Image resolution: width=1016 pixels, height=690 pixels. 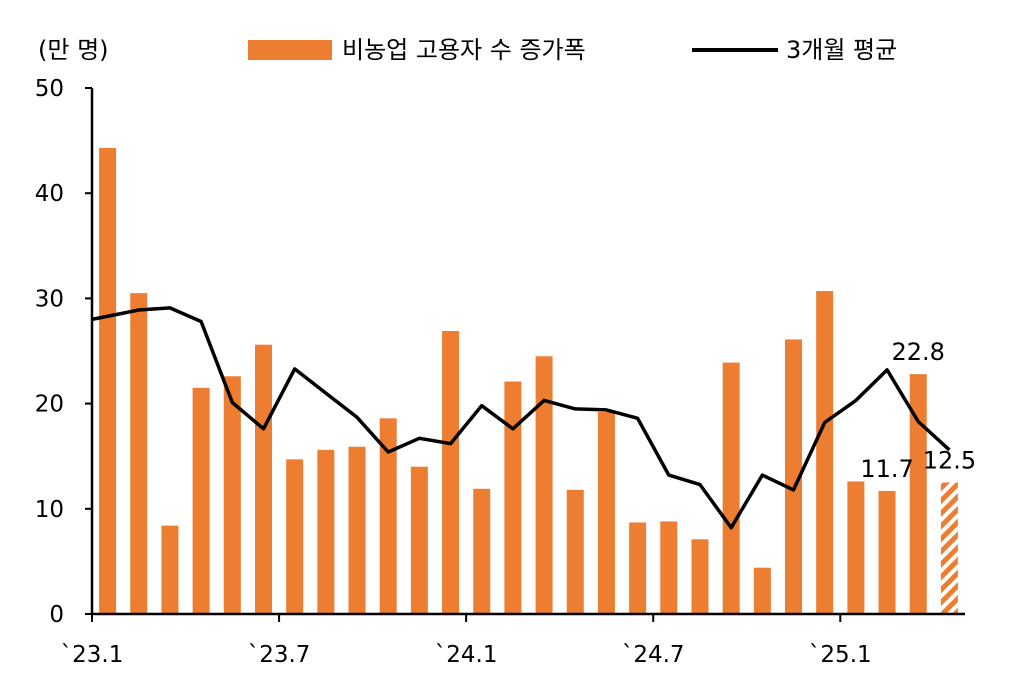 I want to click on x-tick-label: `24.1, so click(x=466, y=655).